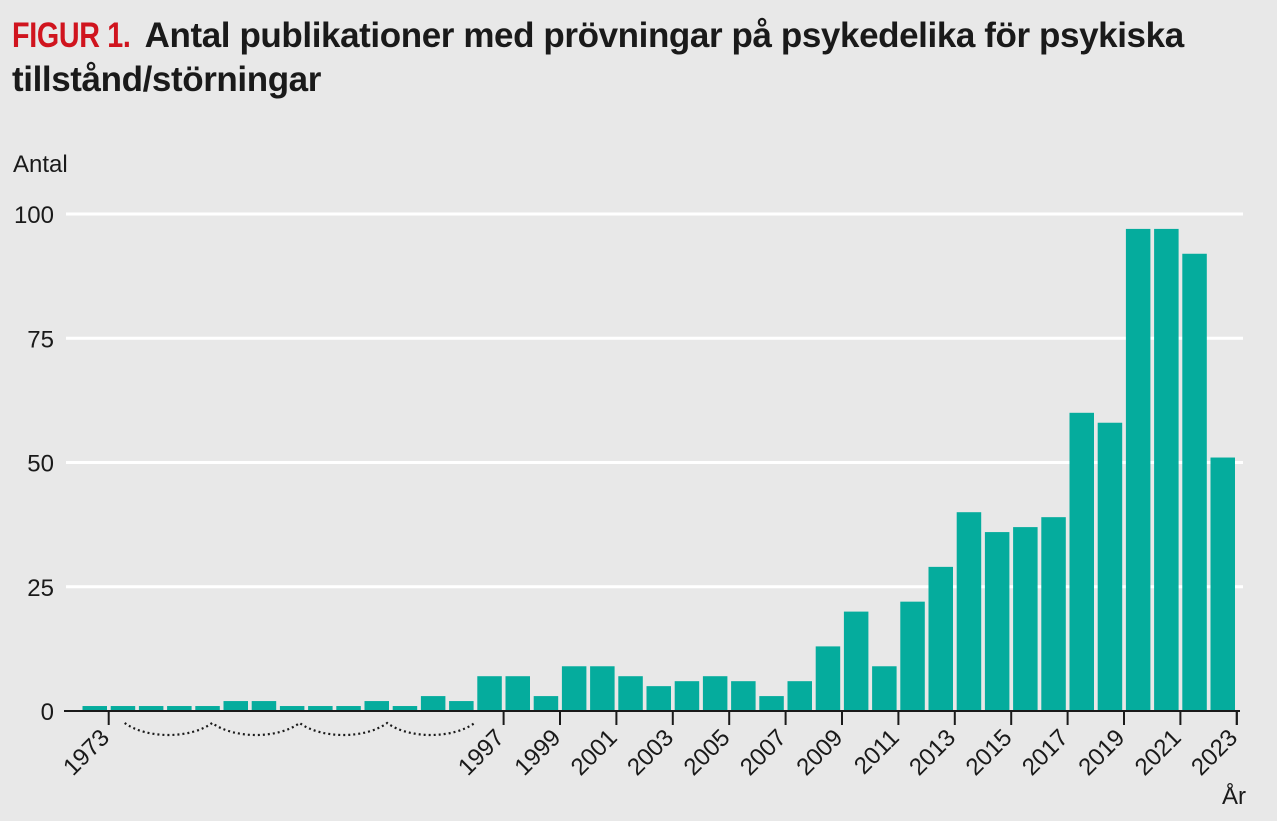 The image size is (1277, 821). Describe the element at coordinates (1214, 752) in the screenshot. I see `x-tick-label: 2023` at that location.